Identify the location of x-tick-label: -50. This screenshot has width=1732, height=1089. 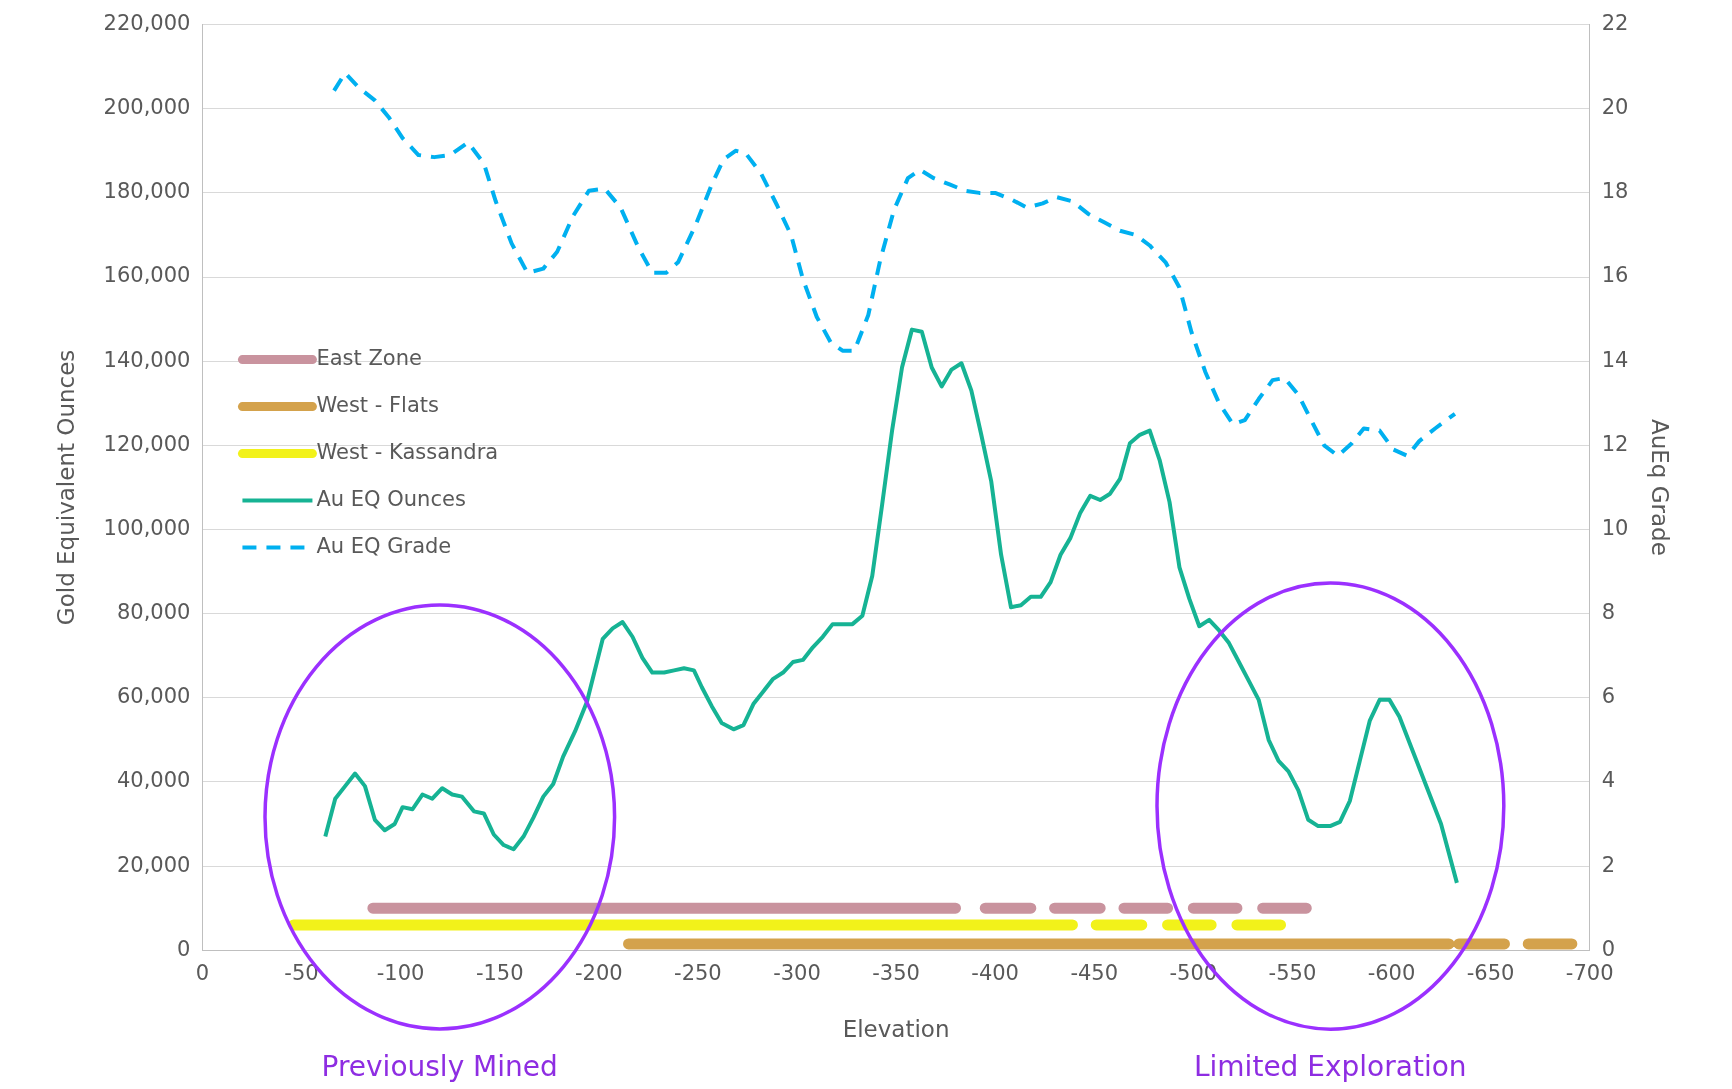
(301, 973).